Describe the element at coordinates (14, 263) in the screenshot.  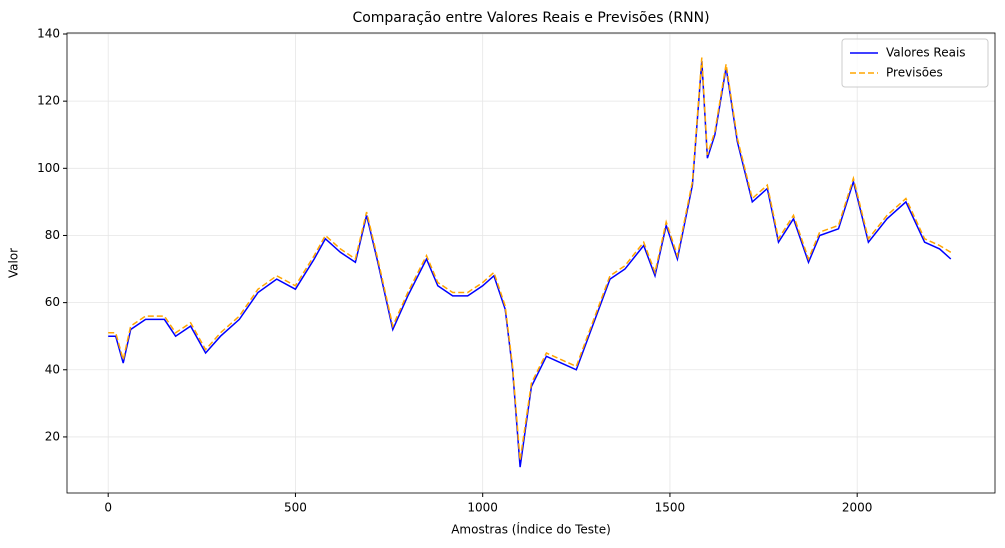
I see `y-axis-label: Valor` at that location.